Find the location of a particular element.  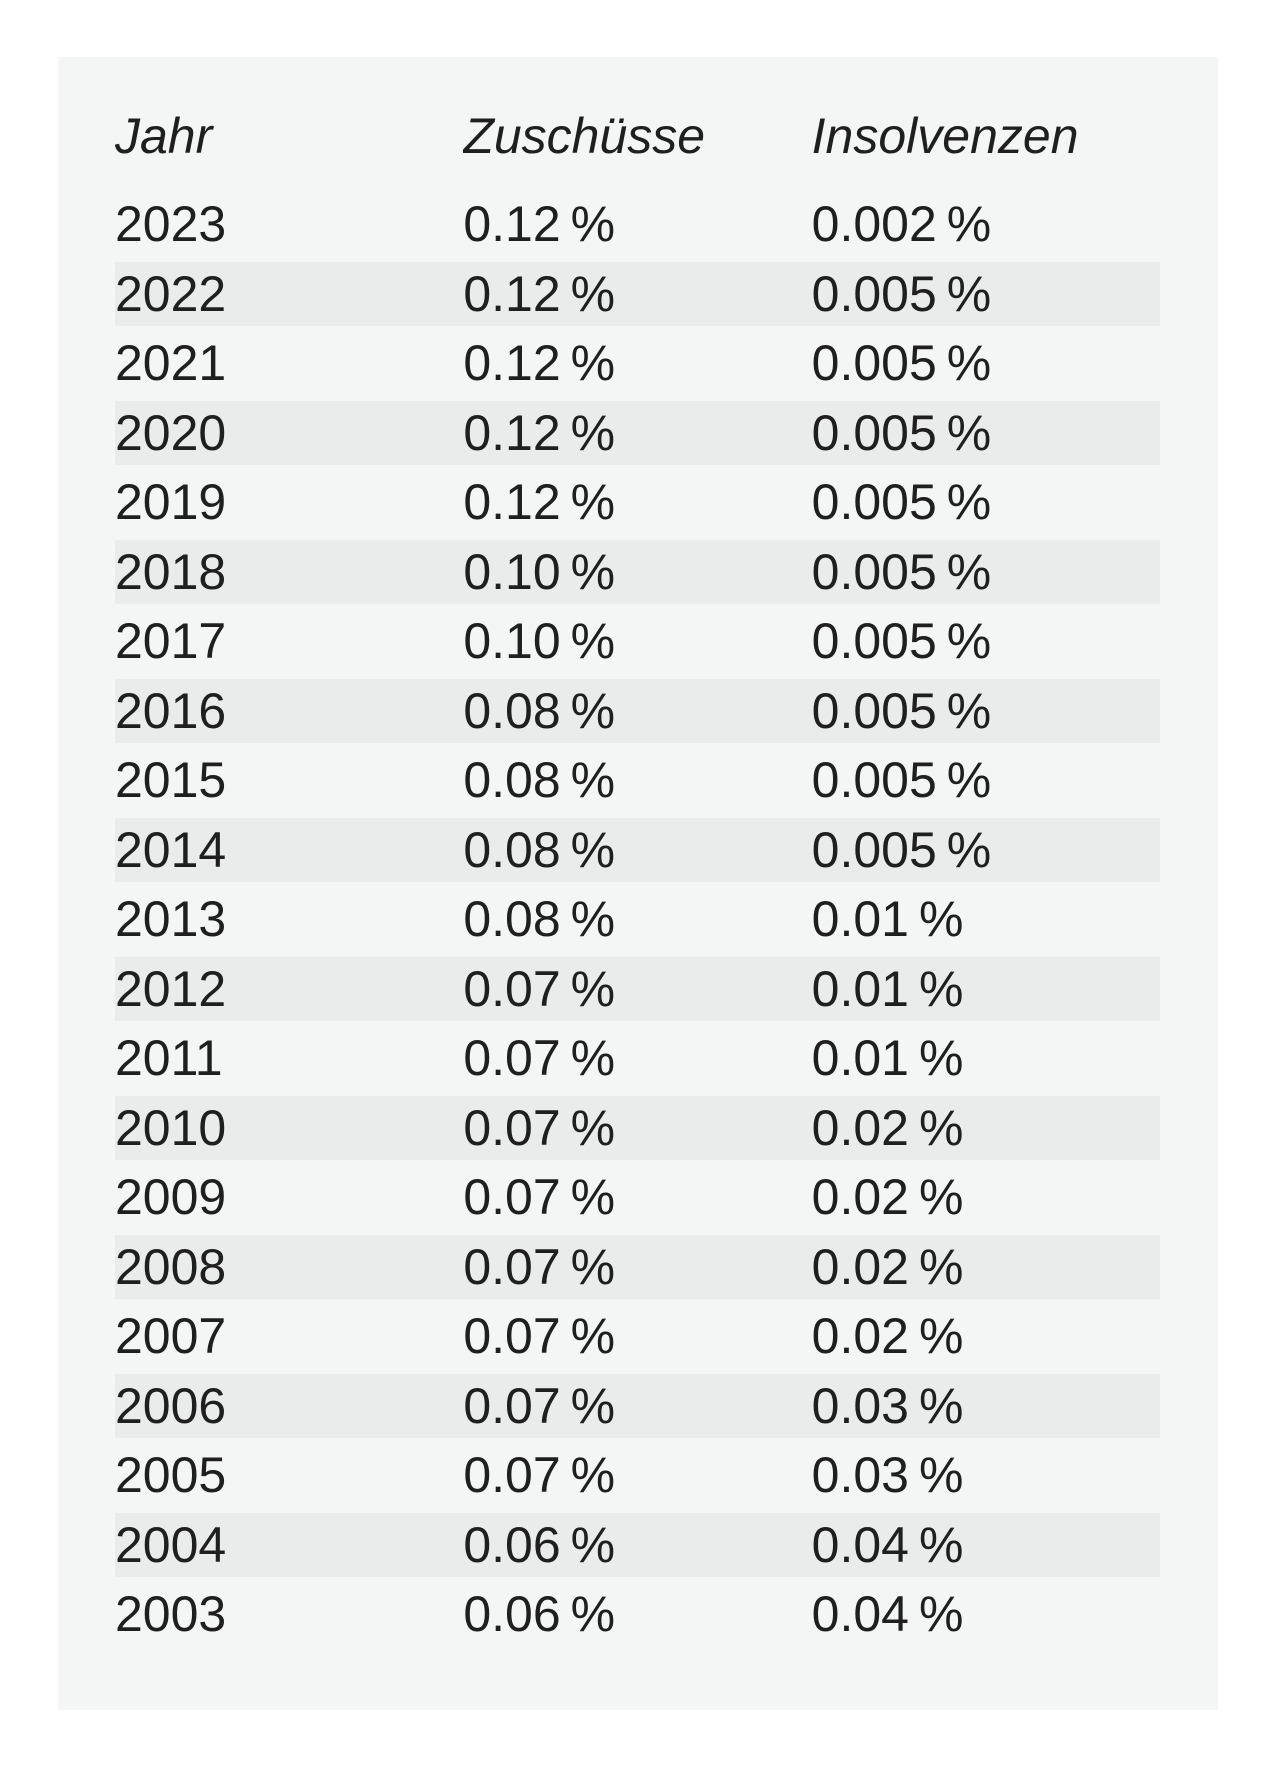

year-cell: 2019 is located at coordinates (171, 502).